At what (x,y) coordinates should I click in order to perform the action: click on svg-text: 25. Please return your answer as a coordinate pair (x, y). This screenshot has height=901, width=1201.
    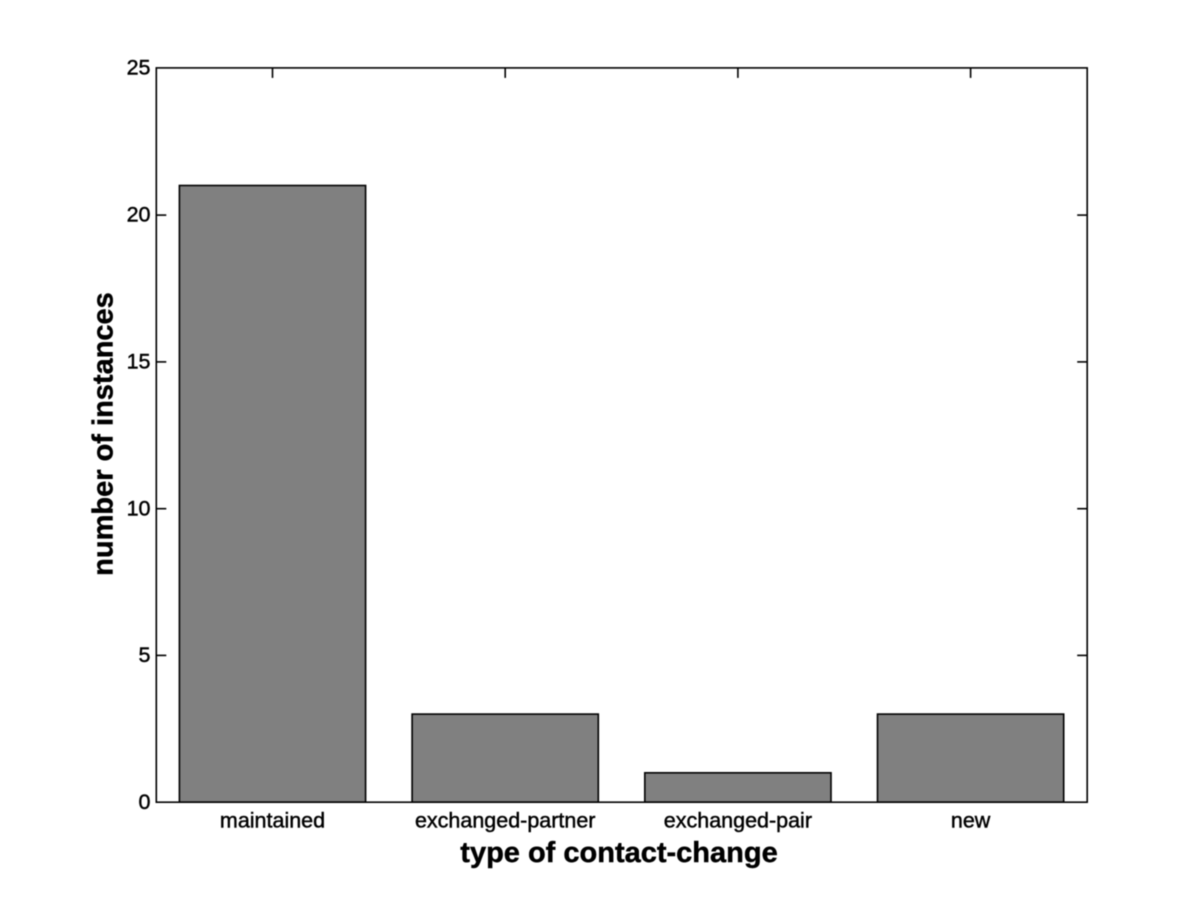
    Looking at the image, I should click on (139, 68).